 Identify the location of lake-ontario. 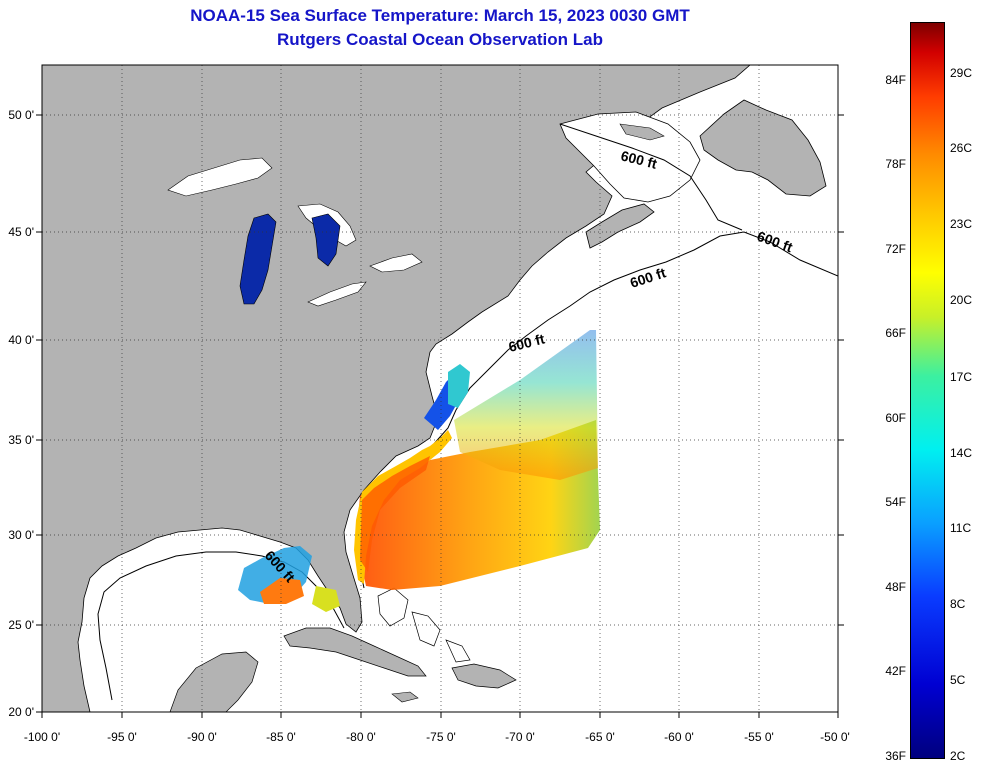
(396, 263).